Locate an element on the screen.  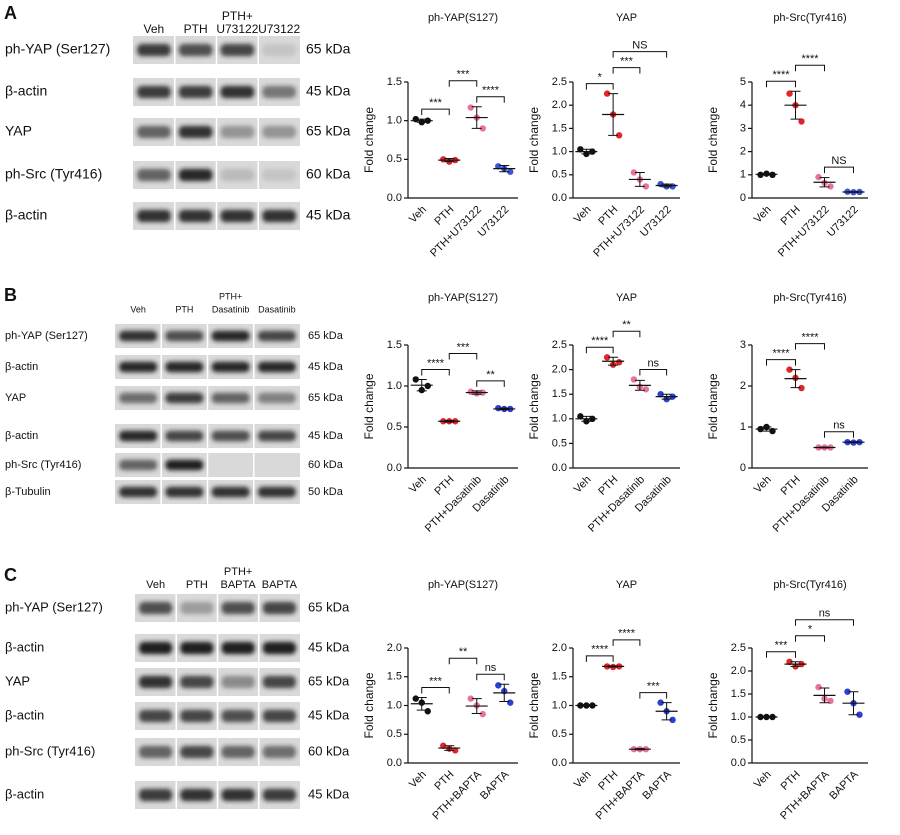
x-tick-label: PTH is located at coordinates (791, 216).